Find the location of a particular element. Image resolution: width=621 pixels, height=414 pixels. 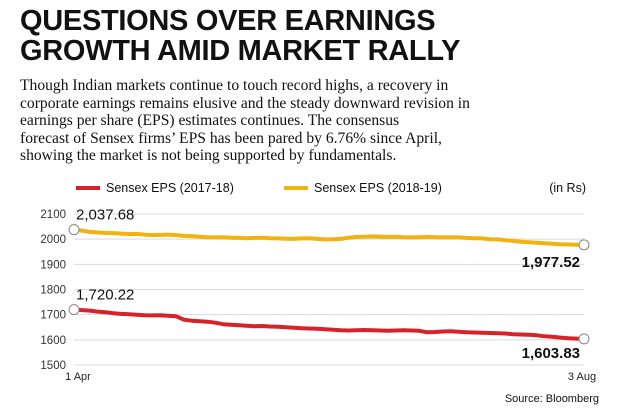

legend-item-2017-18: Sensex EPS (2017-18) is located at coordinates (155, 188).